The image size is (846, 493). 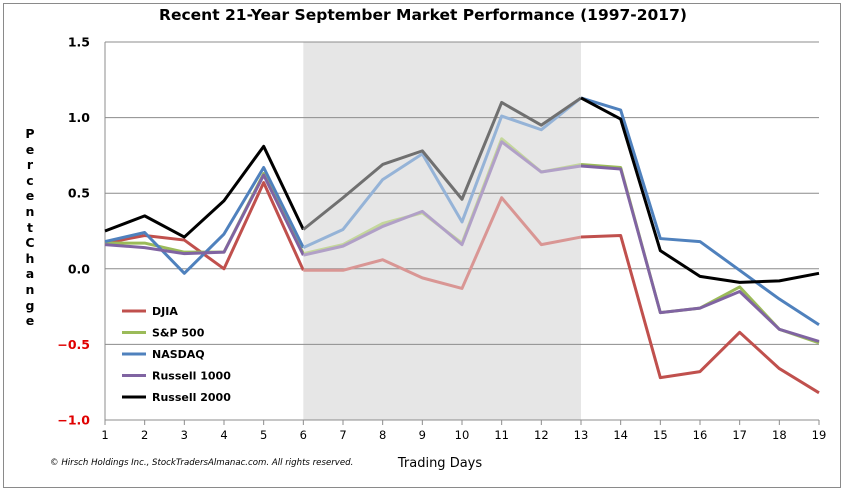 What do you see at coordinates (73, 420) in the screenshot?
I see `y-tick-label: −1.0` at bounding box center [73, 420].